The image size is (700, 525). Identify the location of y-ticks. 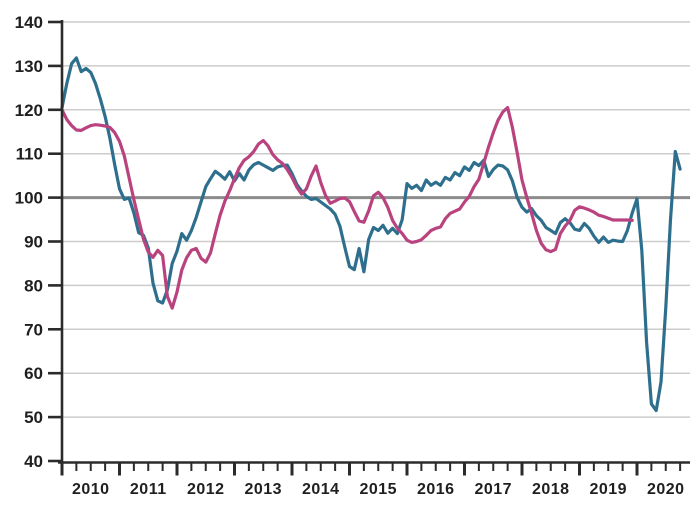
(55, 241).